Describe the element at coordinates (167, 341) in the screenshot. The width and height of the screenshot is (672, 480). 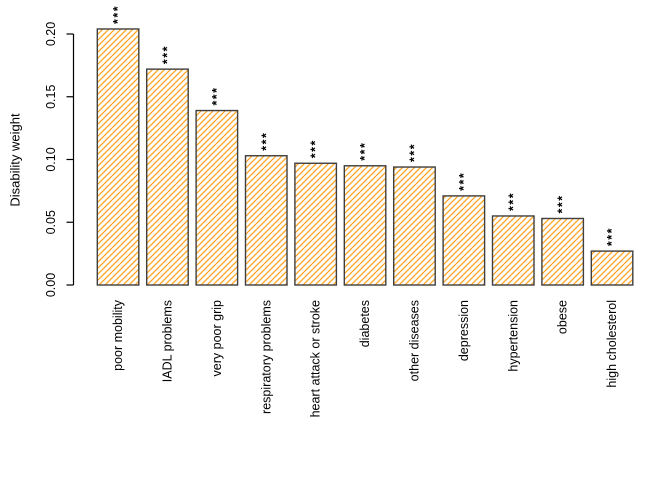
I see `x-category-label: IADL problems` at that location.